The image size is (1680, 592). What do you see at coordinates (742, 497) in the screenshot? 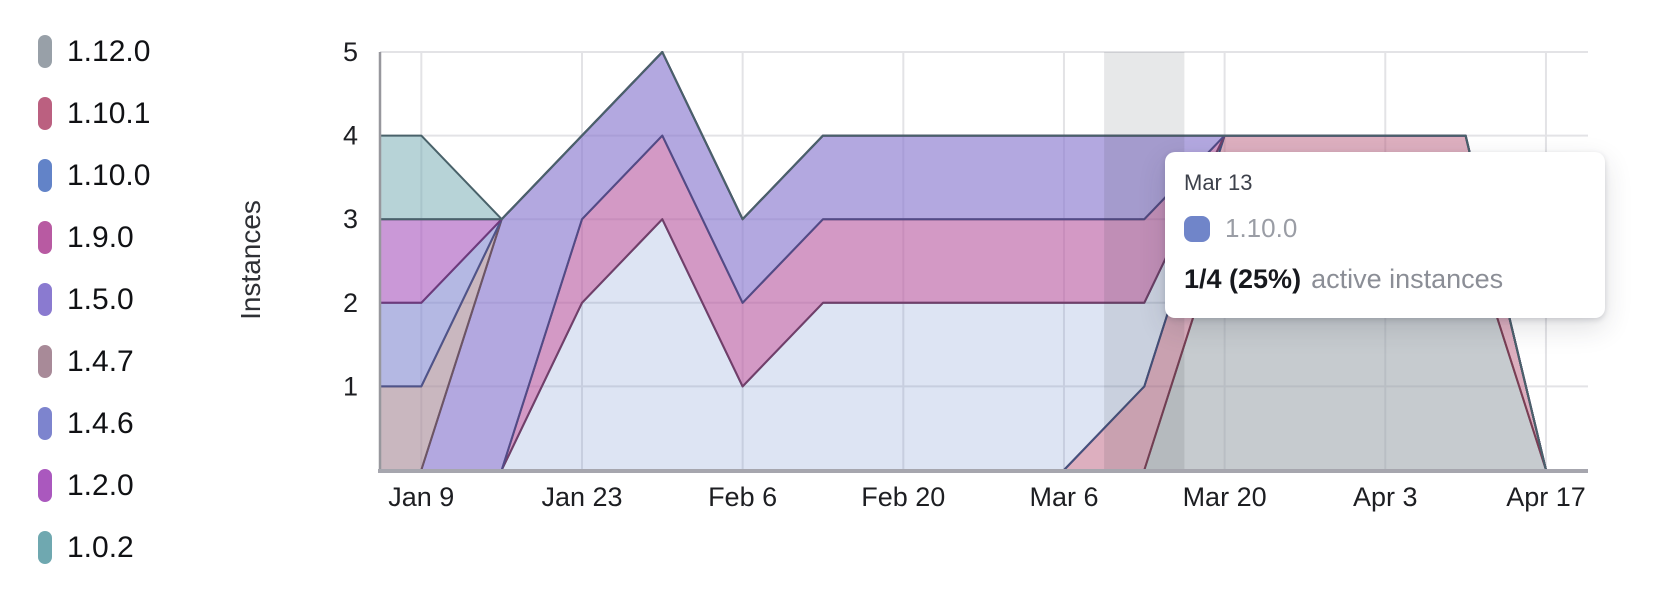
I see `x-tick-label: Feb 6` at bounding box center [742, 497].